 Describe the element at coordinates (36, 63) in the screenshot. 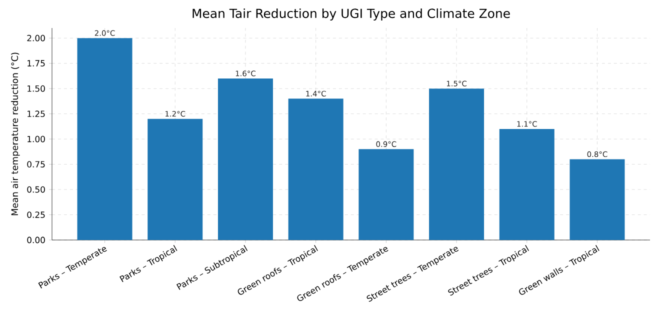

I see `y-tick-label: 1.75` at that location.